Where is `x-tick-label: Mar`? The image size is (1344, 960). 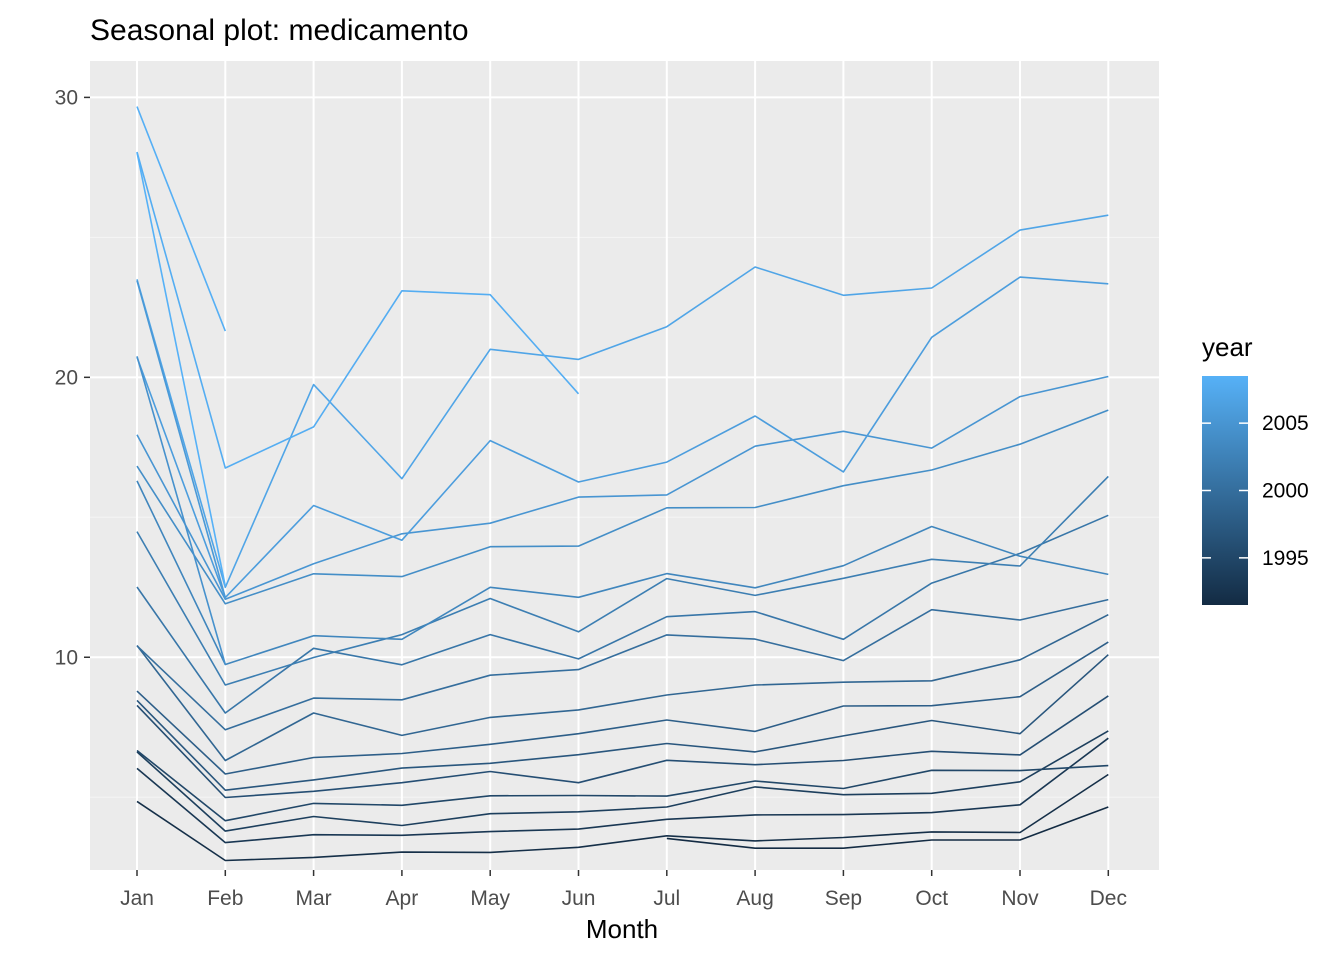 x-tick-label: Mar is located at coordinates (314, 898).